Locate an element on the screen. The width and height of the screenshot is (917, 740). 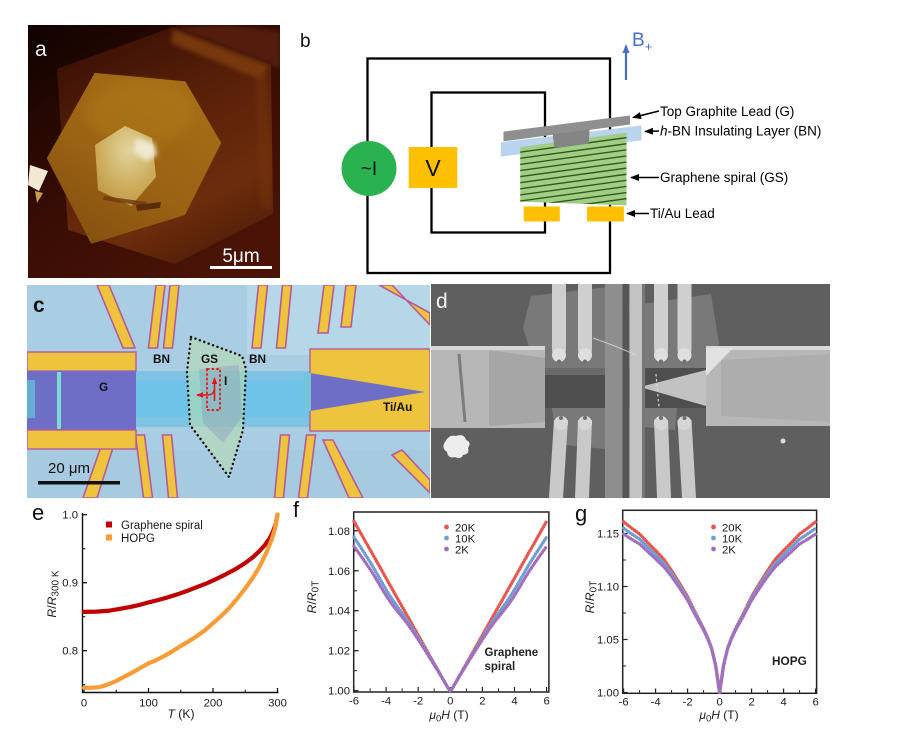
svg-text: 1.10 is located at coordinates (608, 588).